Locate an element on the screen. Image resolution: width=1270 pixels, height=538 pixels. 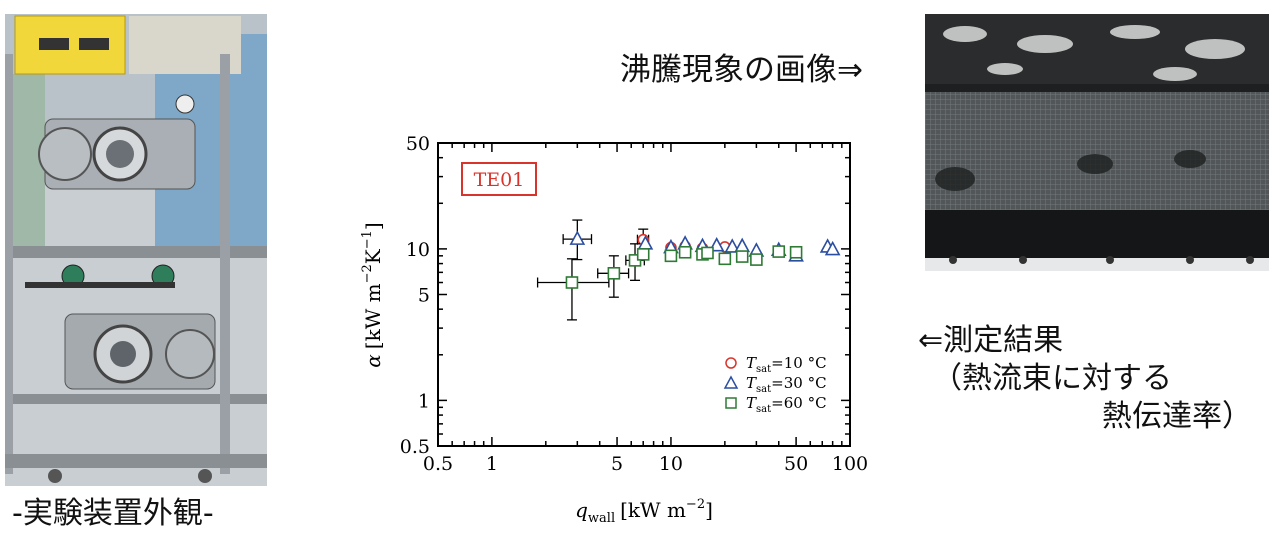
legend-marker-30c is located at coordinates (731, 382).